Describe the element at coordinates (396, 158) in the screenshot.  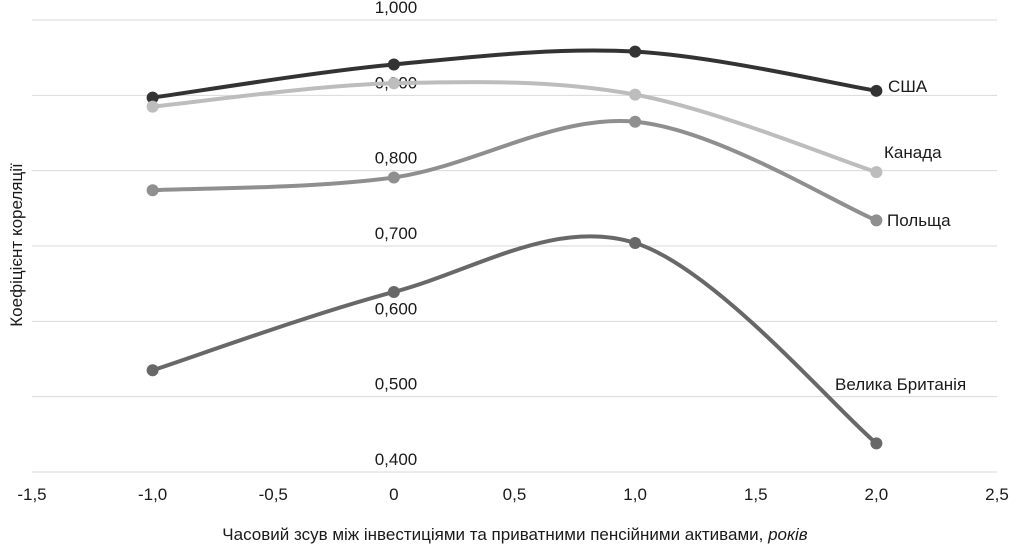
I see `y-tick-label: 0,800` at that location.